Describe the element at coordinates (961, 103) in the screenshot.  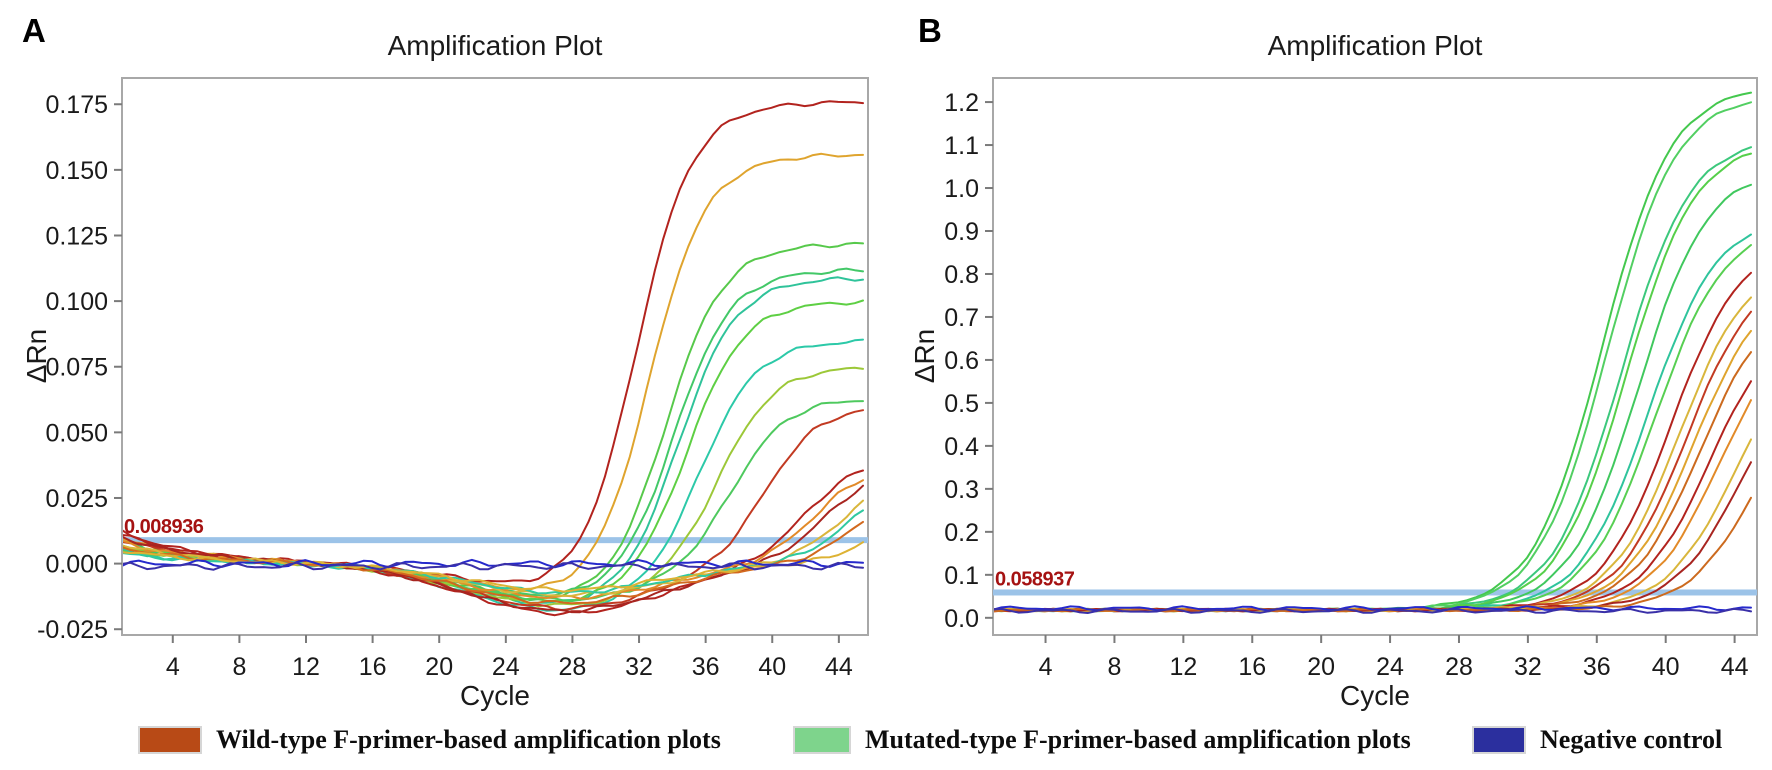
I see `y-tick-label: 1.2` at that location.